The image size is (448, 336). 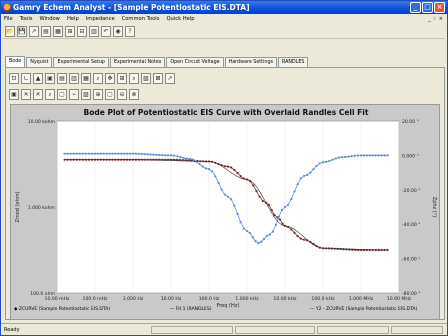 I want to click on mdi-controls: _ ♢ ×, so click(x=435, y=19).